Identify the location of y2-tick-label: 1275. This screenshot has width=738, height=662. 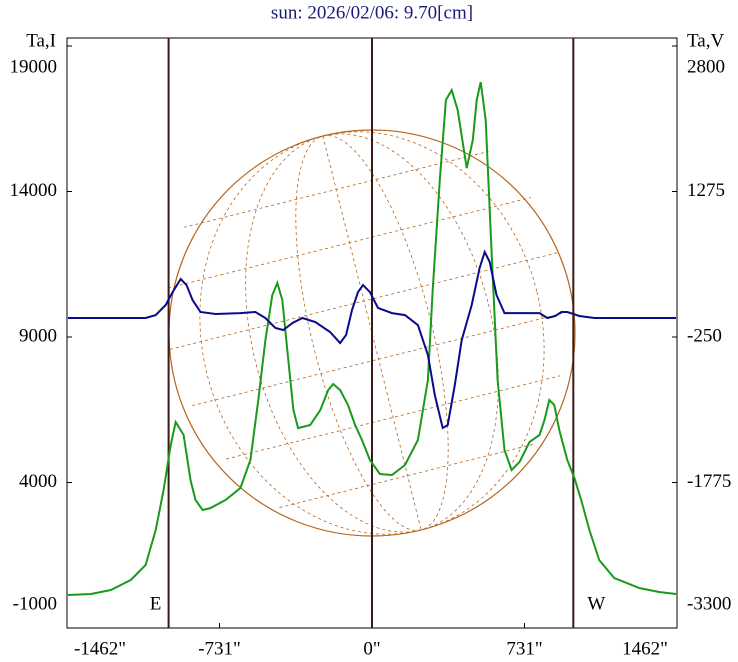
(706, 190).